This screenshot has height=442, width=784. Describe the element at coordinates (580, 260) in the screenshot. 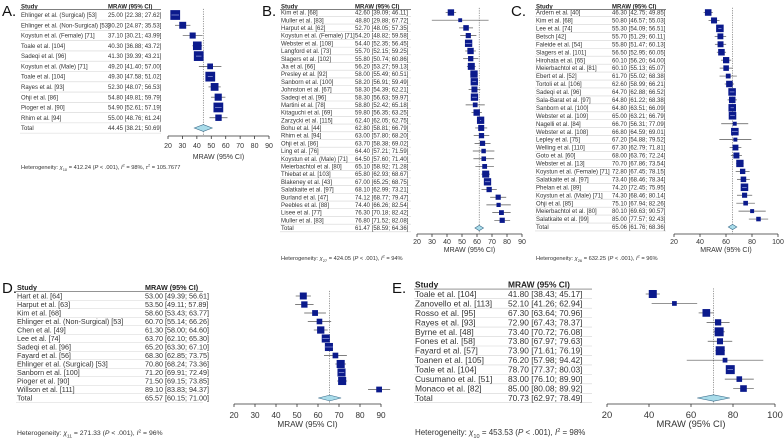

I see `degrees-of-freedom: 26` at that location.